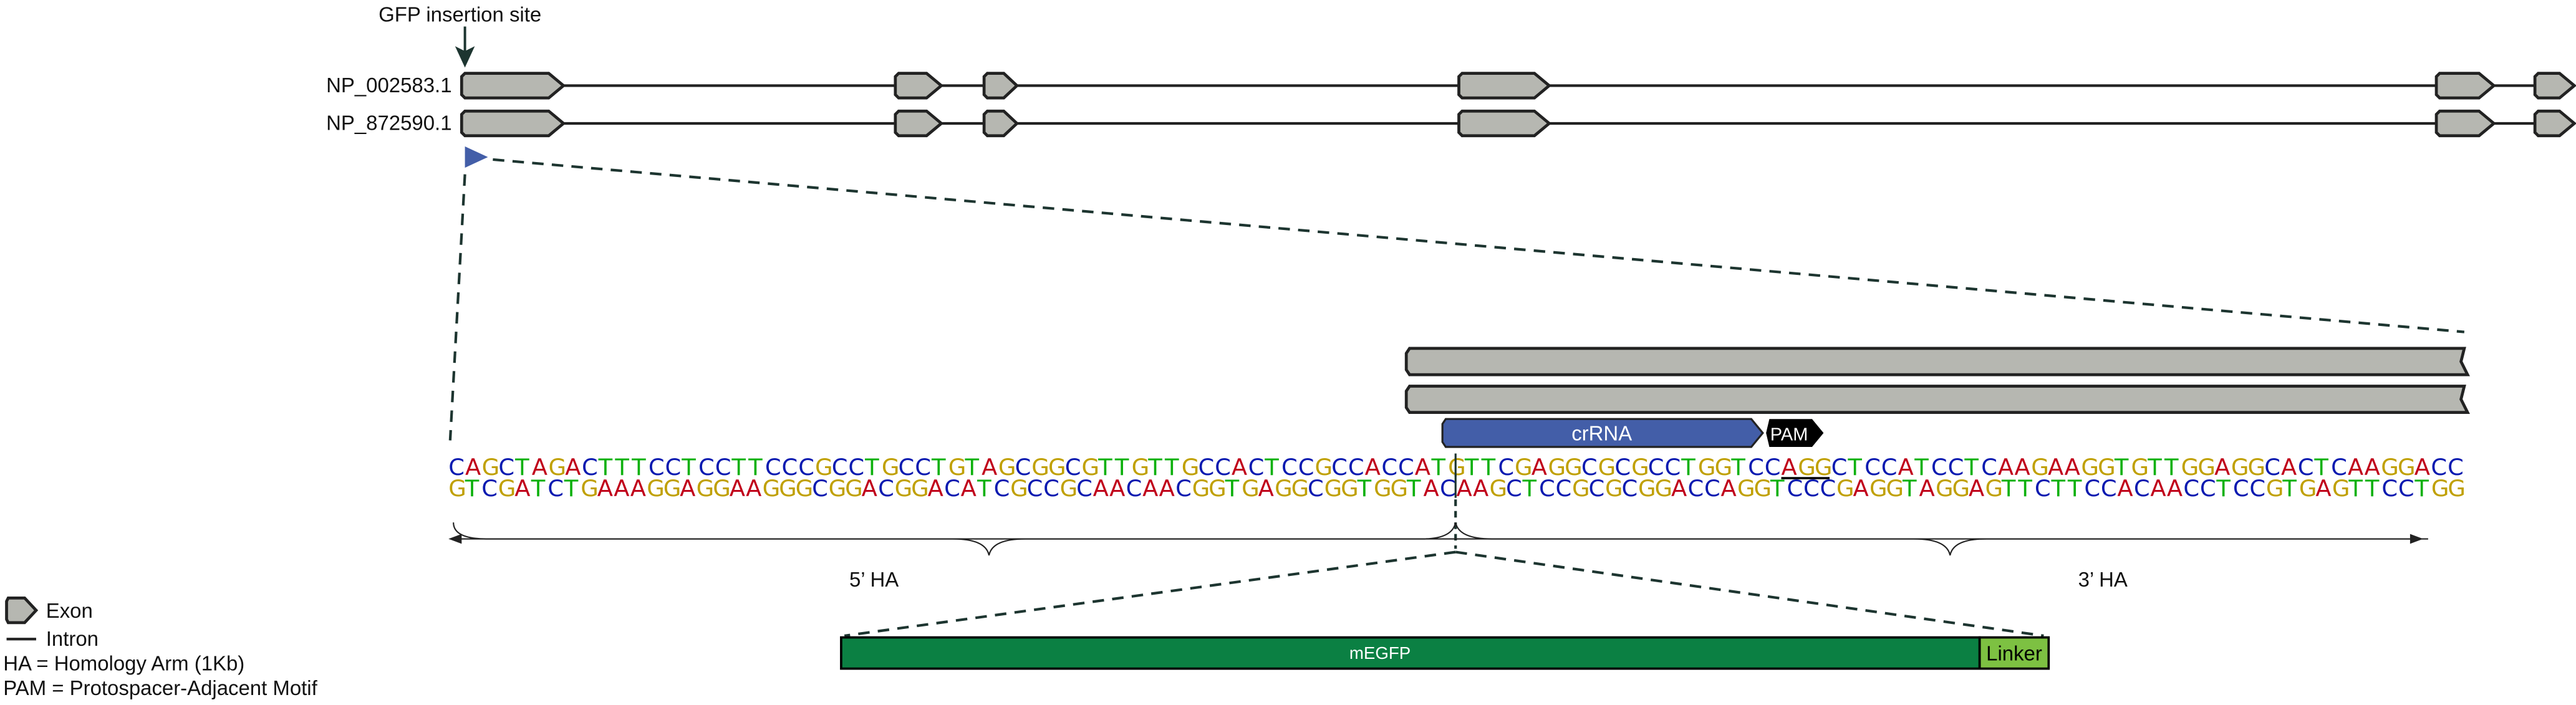  Describe the element at coordinates (388, 85) in the screenshot. I see `transcript-label-1: NP_002583.1` at that location.